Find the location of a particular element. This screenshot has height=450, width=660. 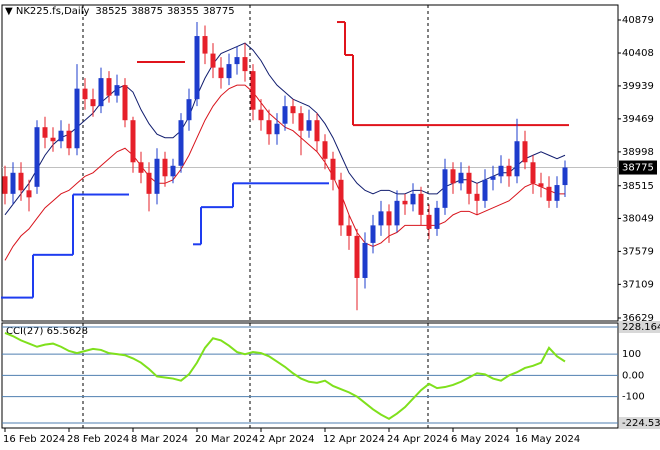

x-tick-label: 28 Feb 2024 is located at coordinates (98, 439).